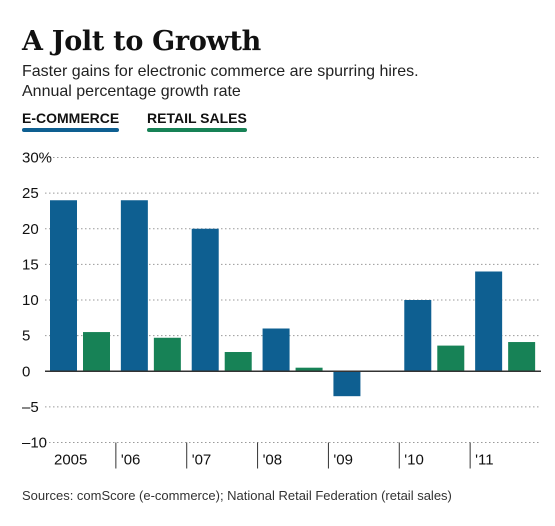 The height and width of the screenshot is (526, 555). What do you see at coordinates (30, 407) in the screenshot?
I see `y-tick-label: –5` at bounding box center [30, 407].